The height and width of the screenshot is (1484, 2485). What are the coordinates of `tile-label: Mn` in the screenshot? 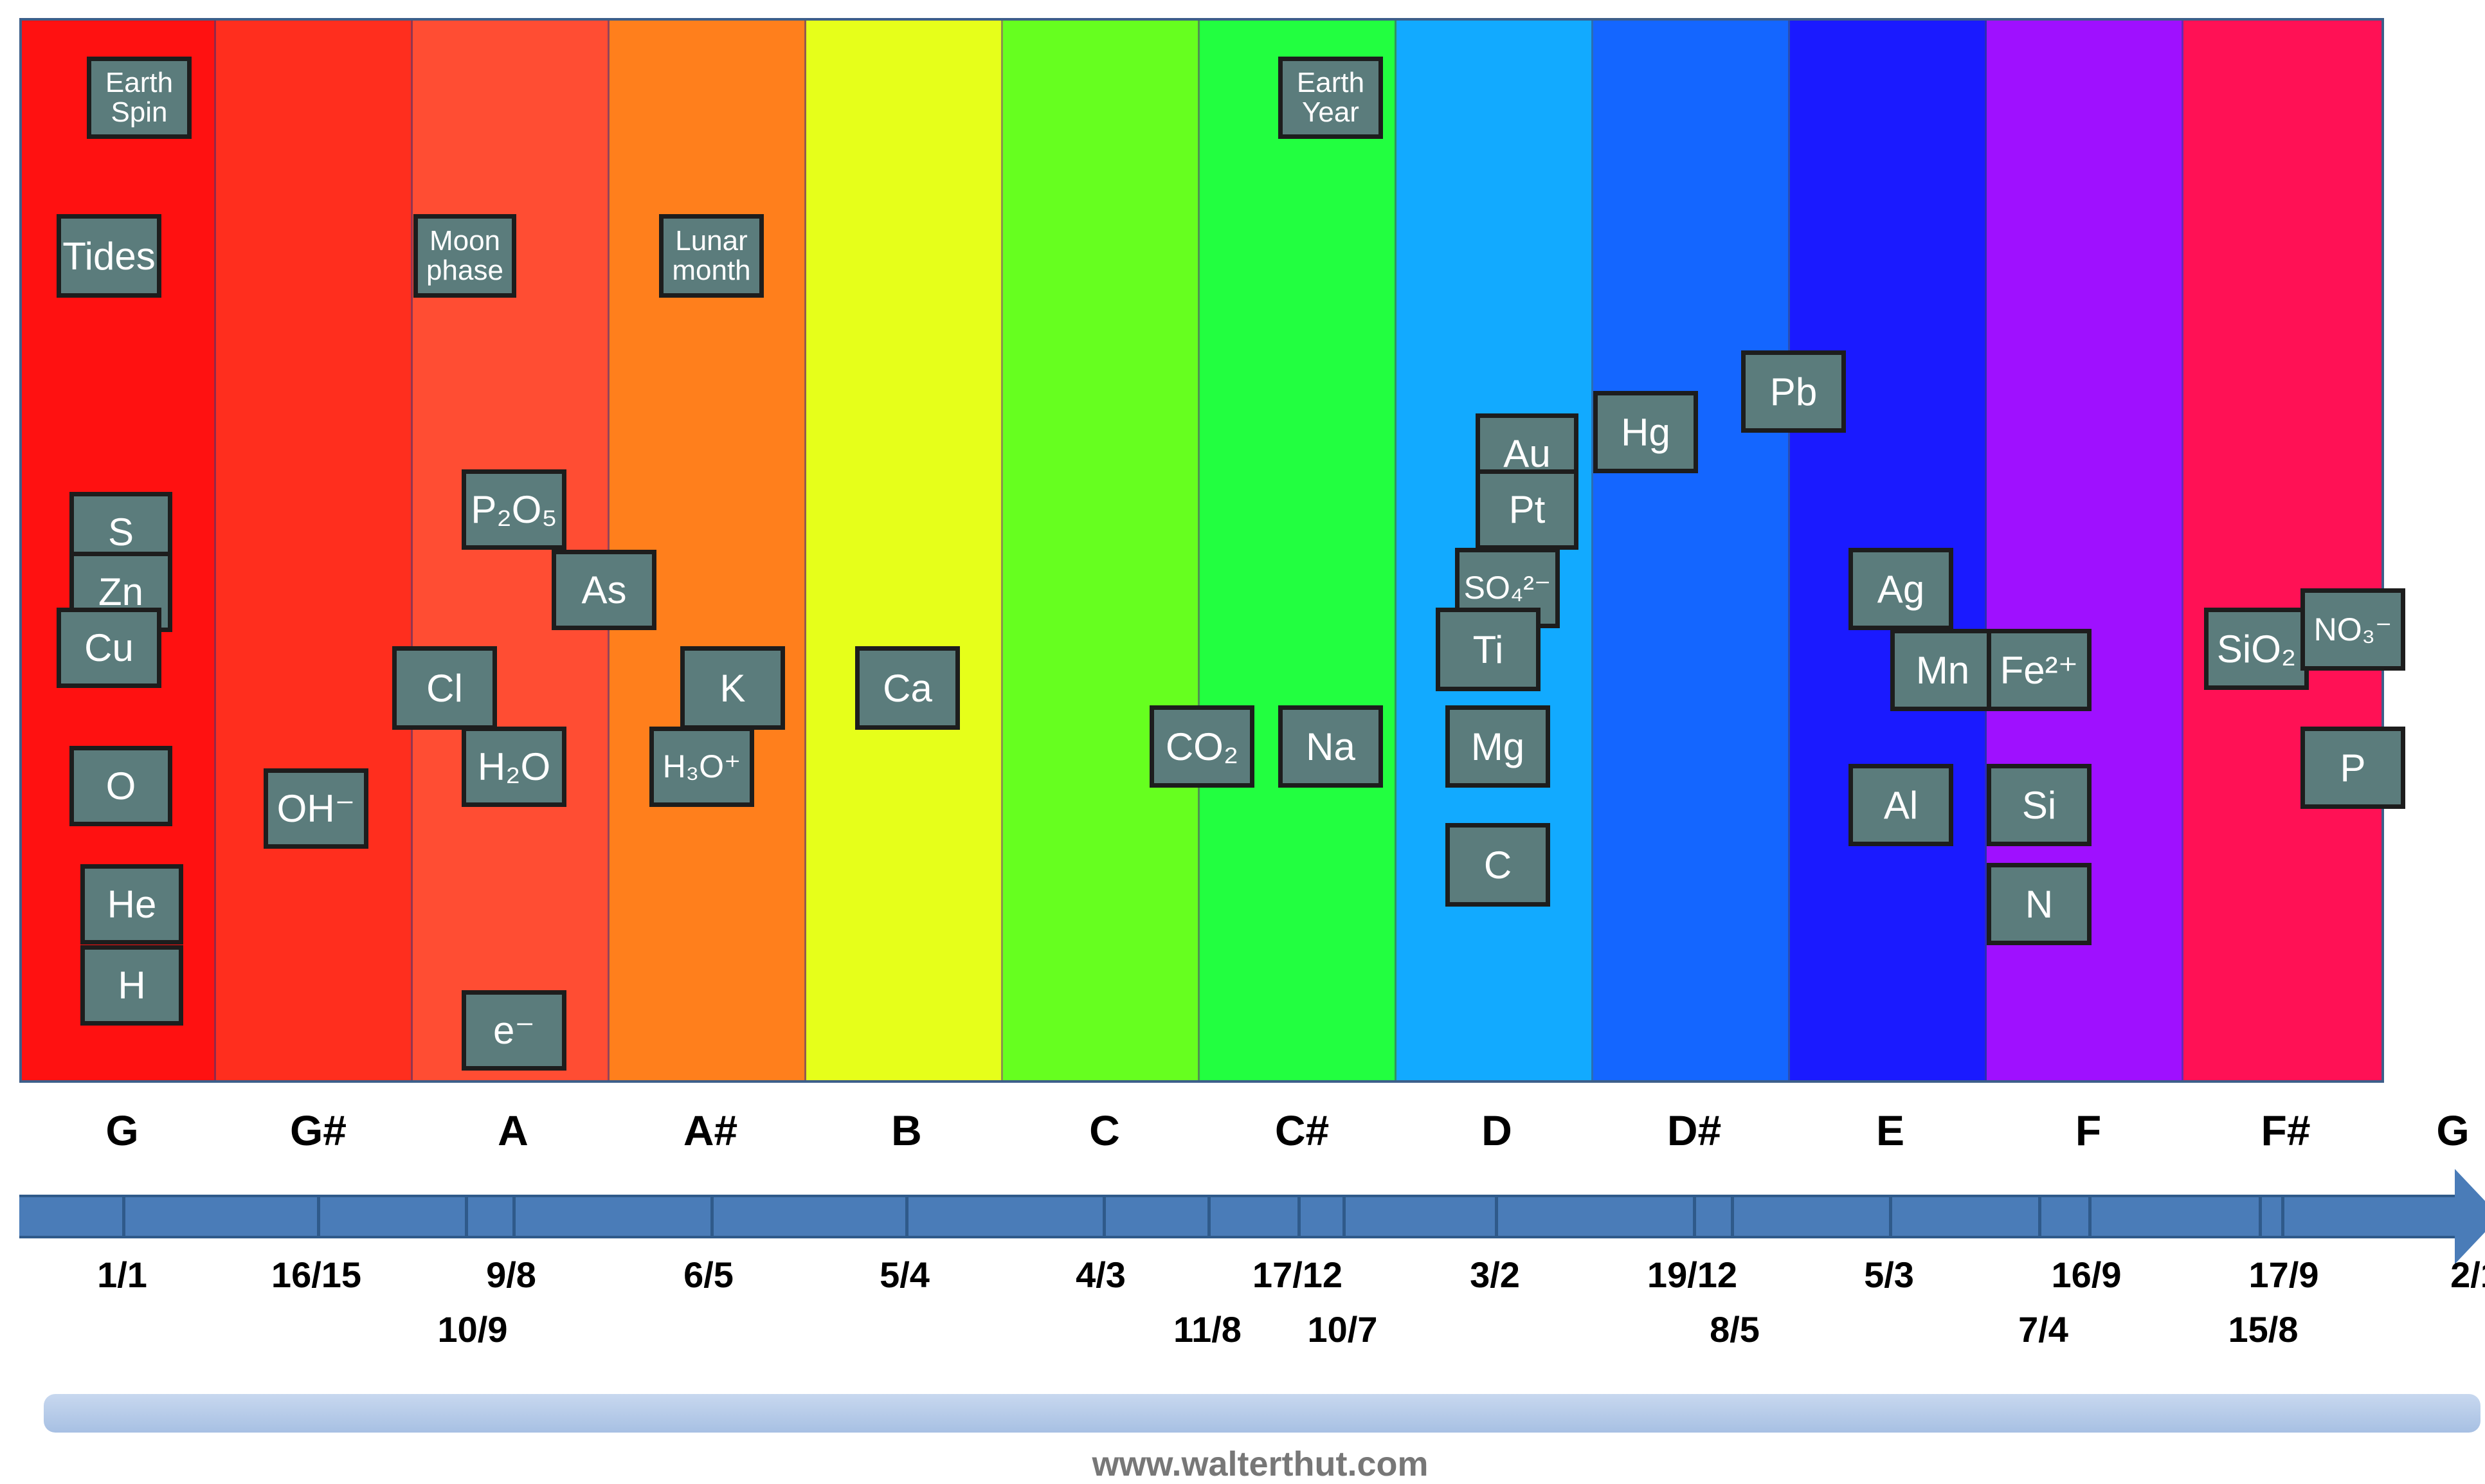 It's located at (1942, 670).